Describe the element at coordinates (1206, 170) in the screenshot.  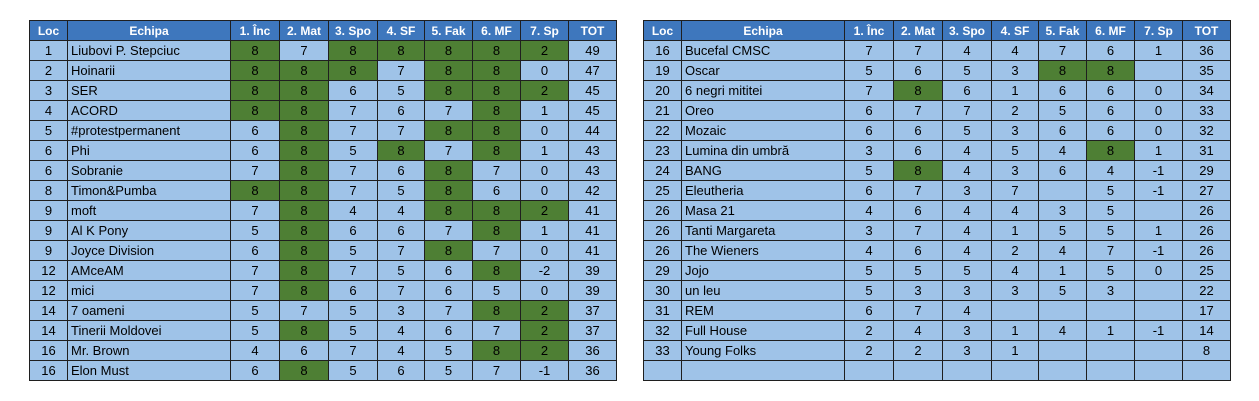
I see `total-cell: 29` at that location.